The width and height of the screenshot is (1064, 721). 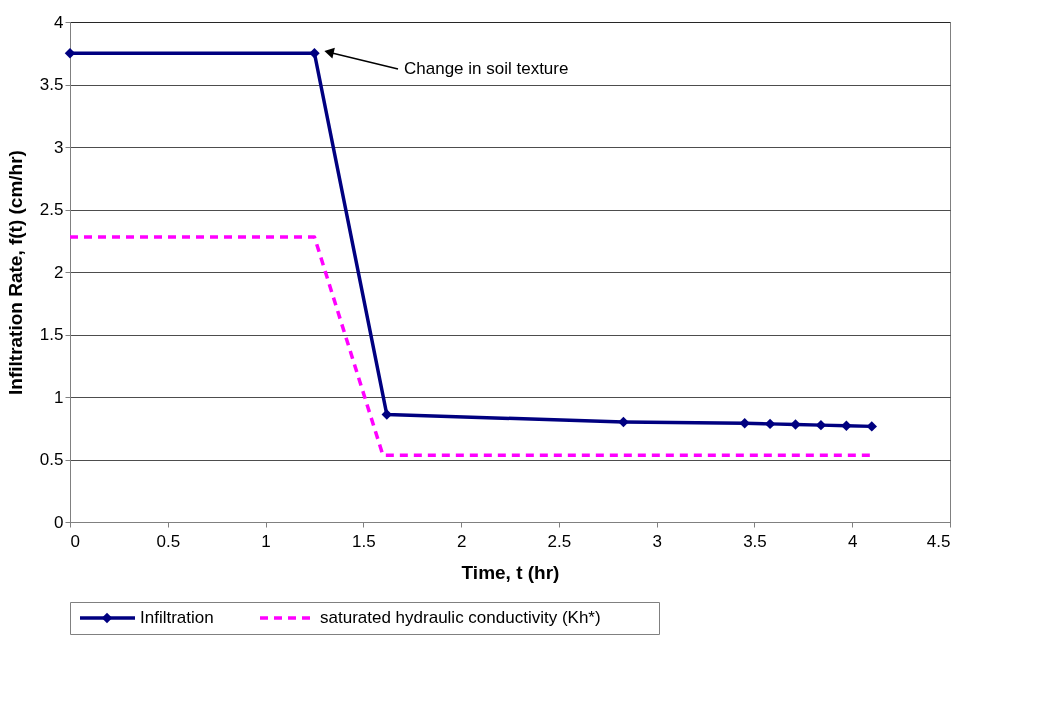 What do you see at coordinates (510, 572) in the screenshot?
I see `x-axis-title: Time, t (hr)` at bounding box center [510, 572].